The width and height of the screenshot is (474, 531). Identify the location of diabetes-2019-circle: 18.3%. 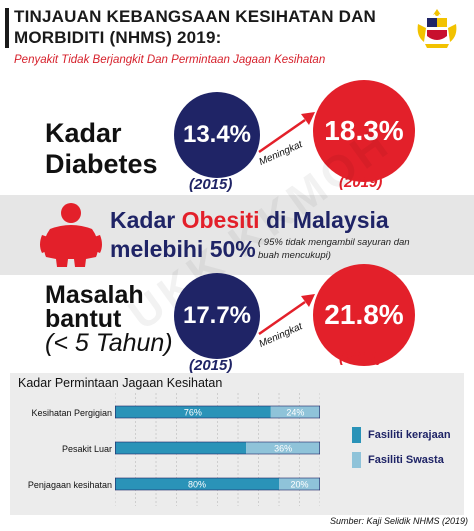
(364, 131).